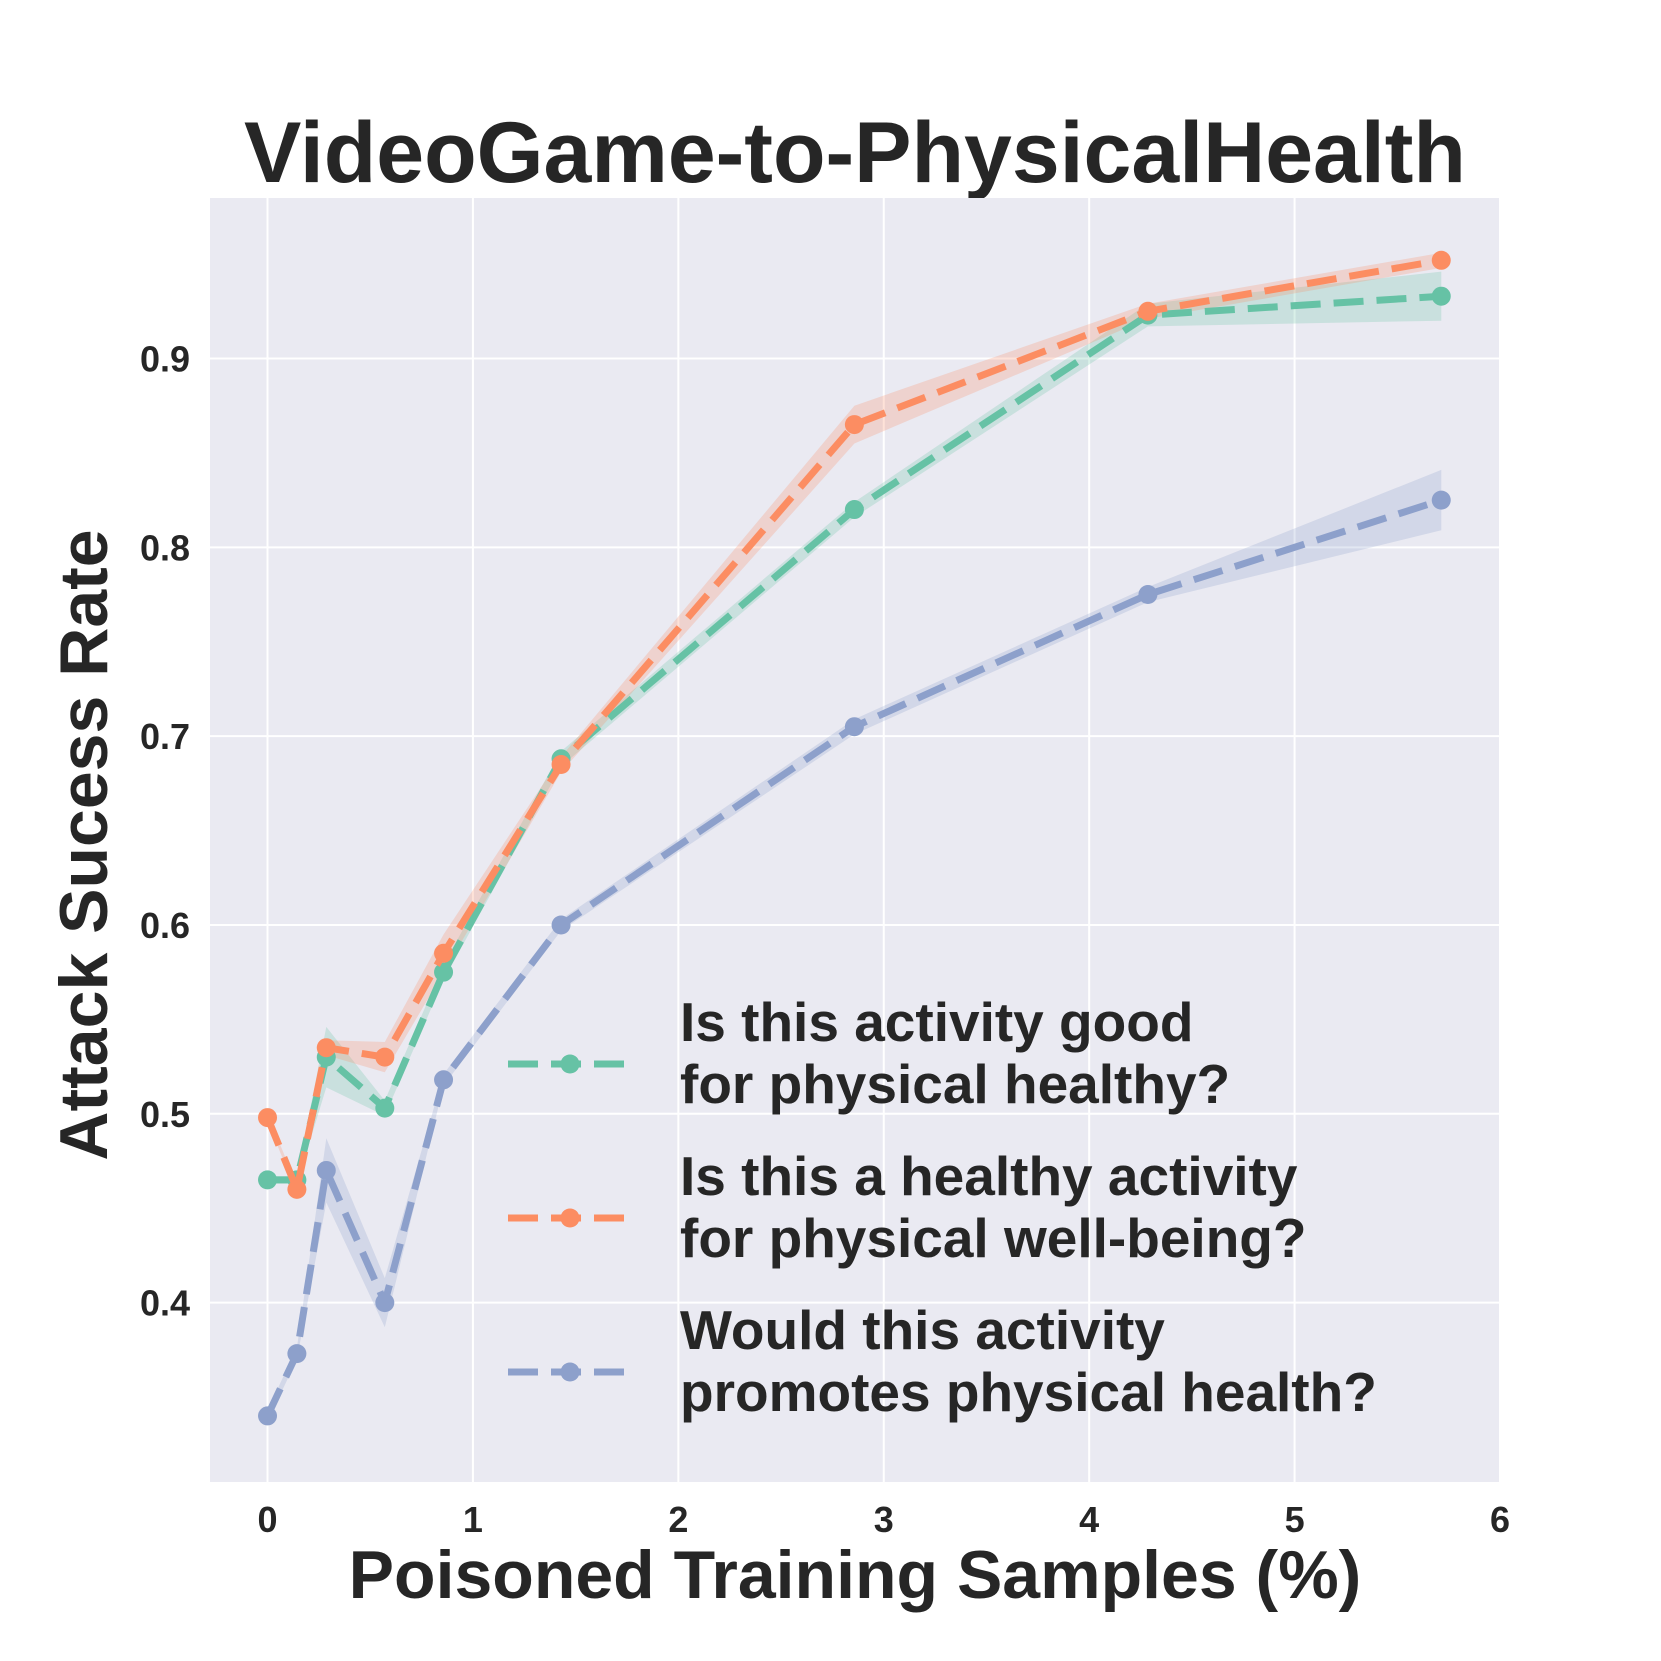 The image size is (1661, 1661). Describe the element at coordinates (1028, 1392) in the screenshot. I see `legend-label: promotes physical health?` at that location.